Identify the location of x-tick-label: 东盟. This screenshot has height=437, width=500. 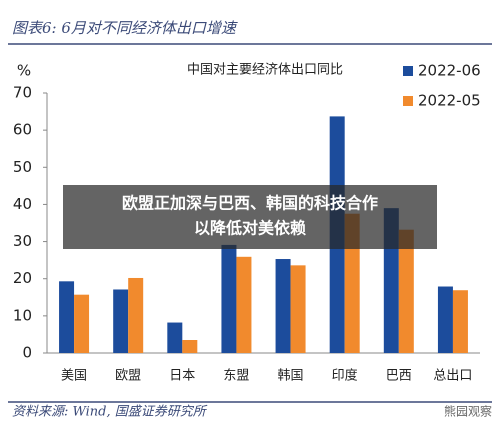
(236, 376).